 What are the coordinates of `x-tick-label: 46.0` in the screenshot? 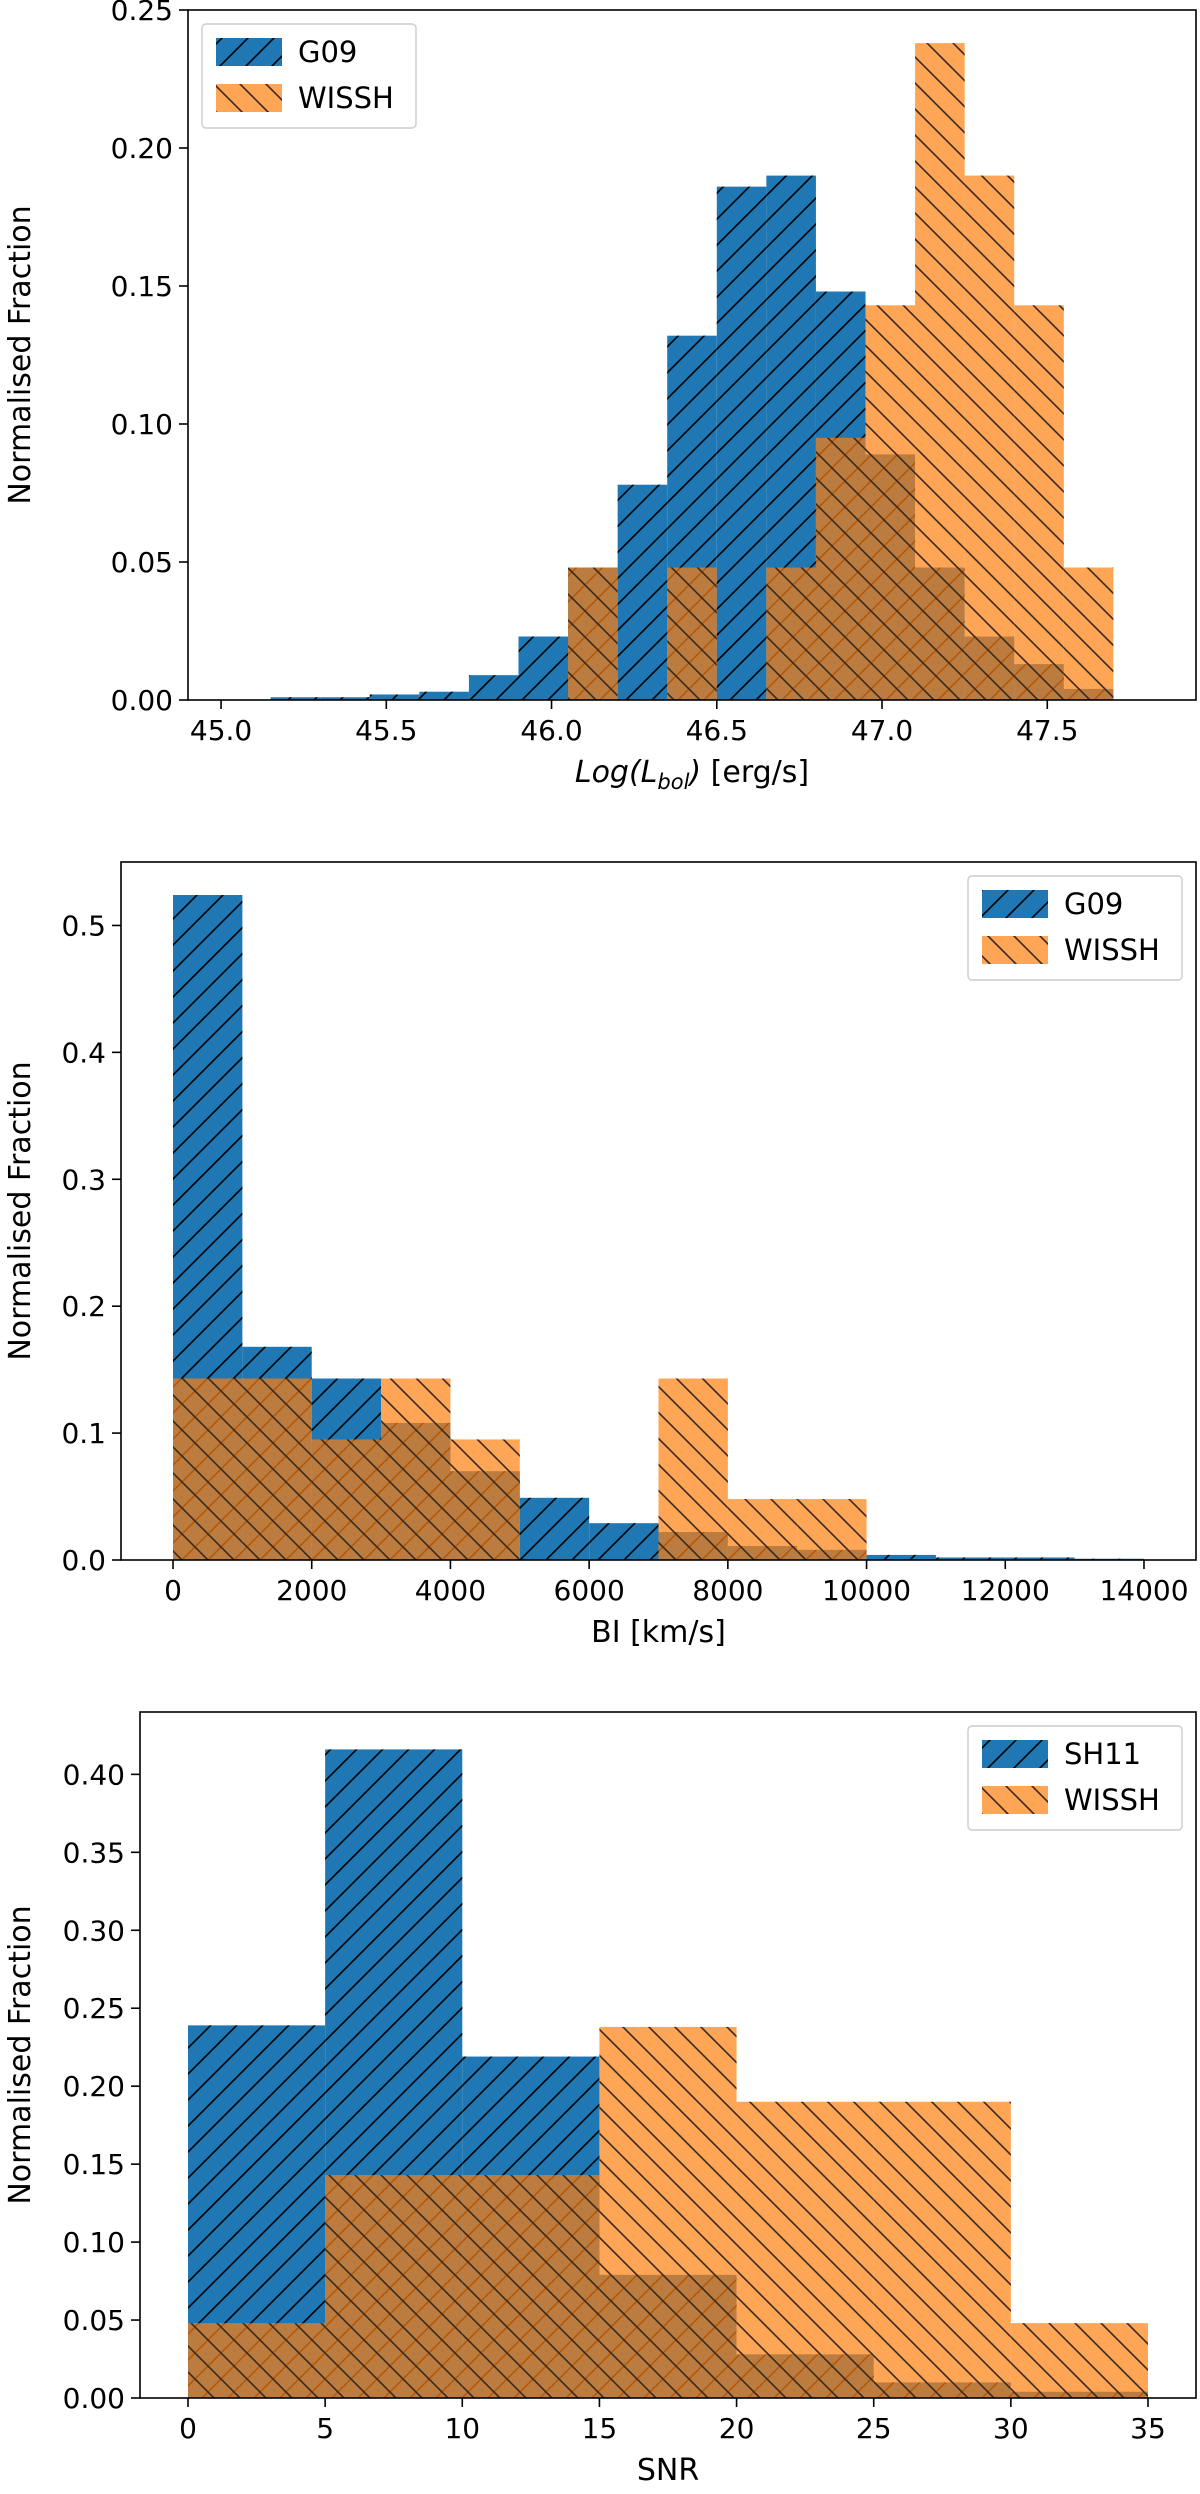 It's located at (551, 730).